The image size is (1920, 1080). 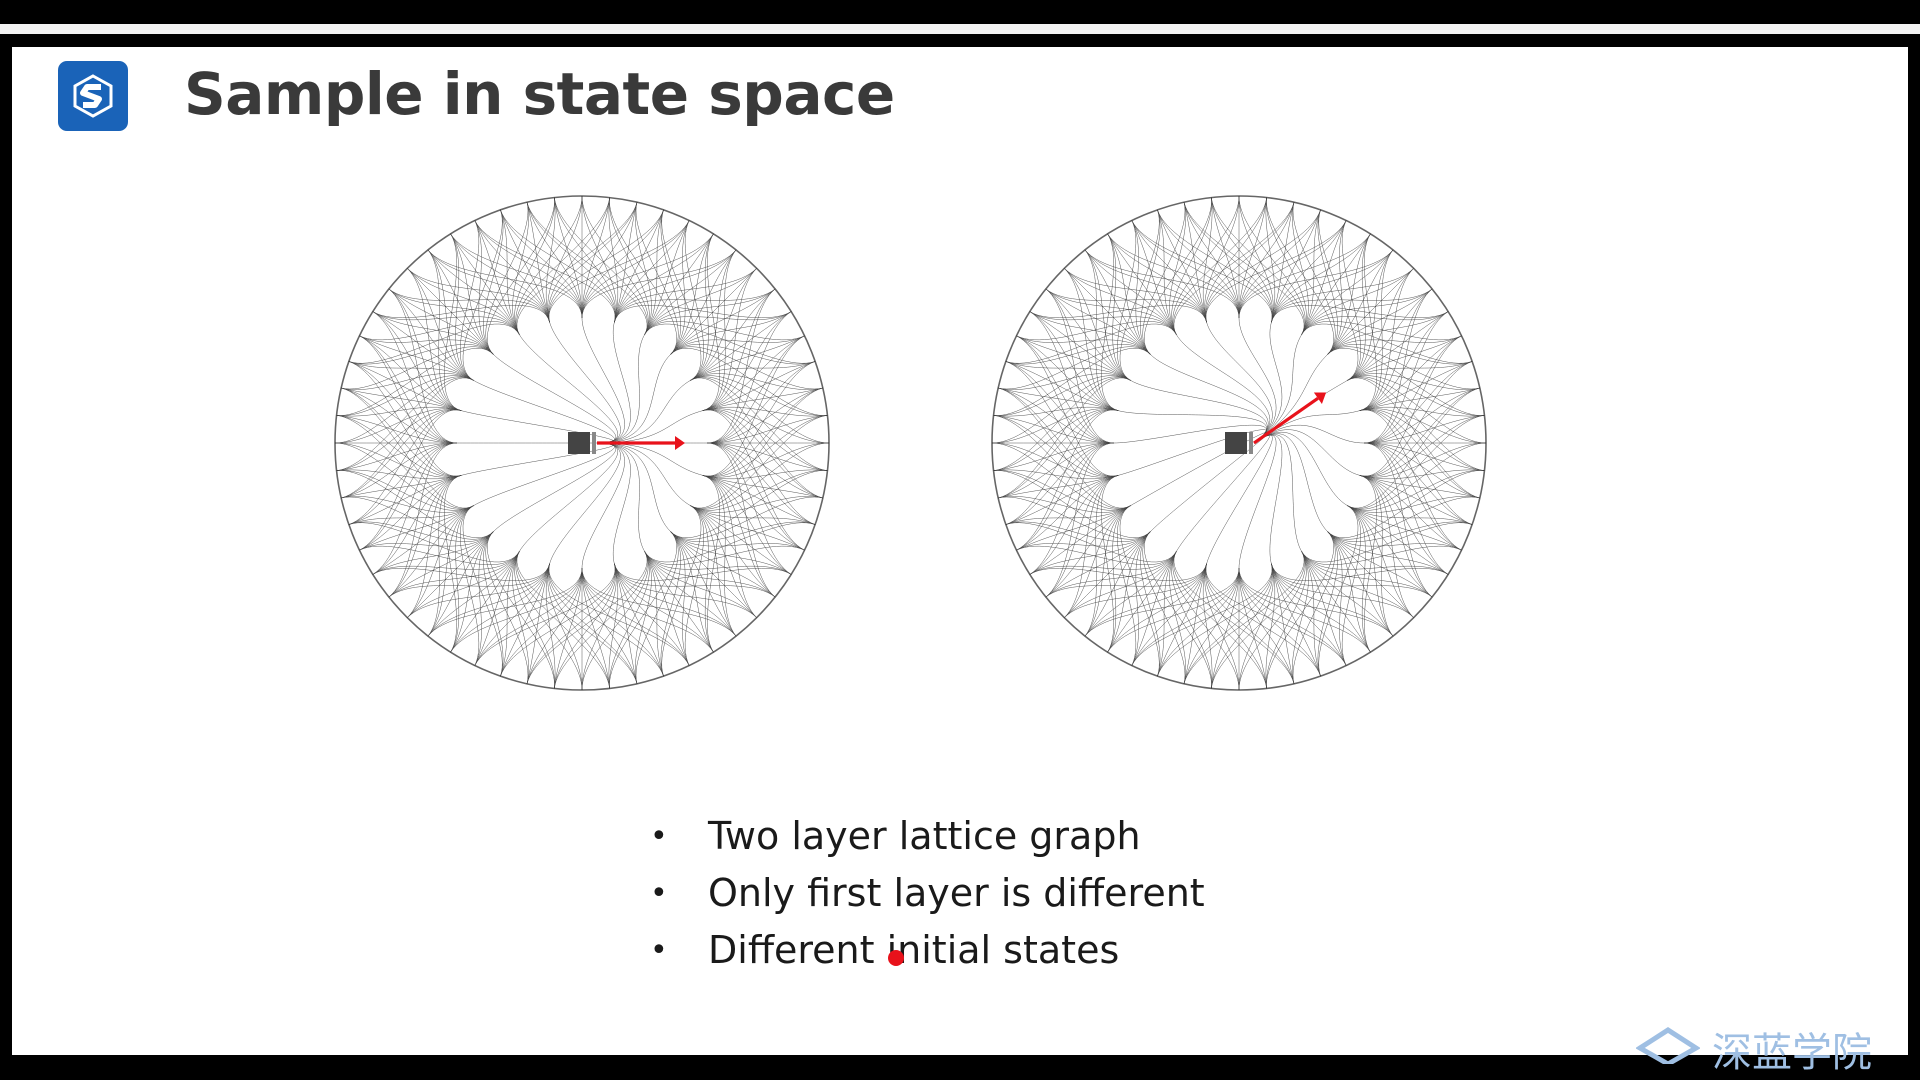 I want to click on lattice-graph-right, so click(x=1239, y=443).